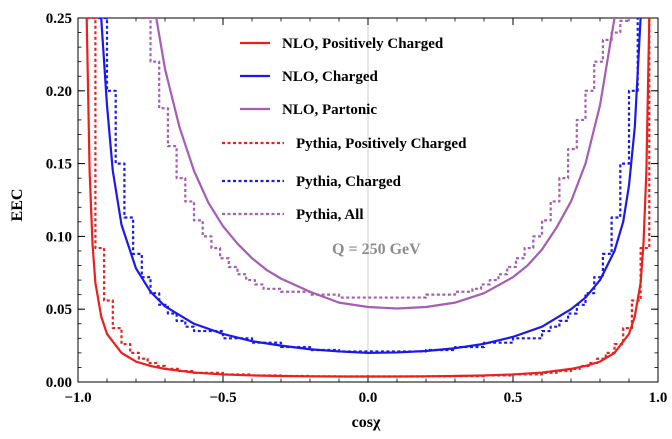 This screenshot has width=672, height=439. I want to click on legend-label-pythia-charged: Pythia, Charged, so click(349, 182).